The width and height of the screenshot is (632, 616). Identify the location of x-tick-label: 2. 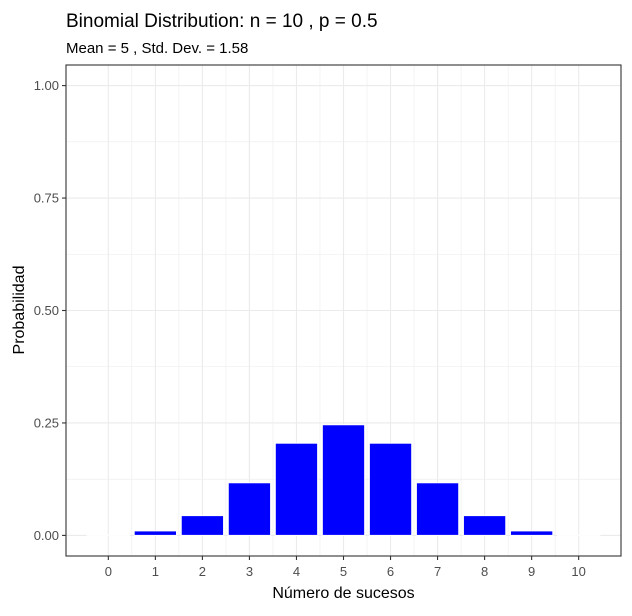
(202, 571).